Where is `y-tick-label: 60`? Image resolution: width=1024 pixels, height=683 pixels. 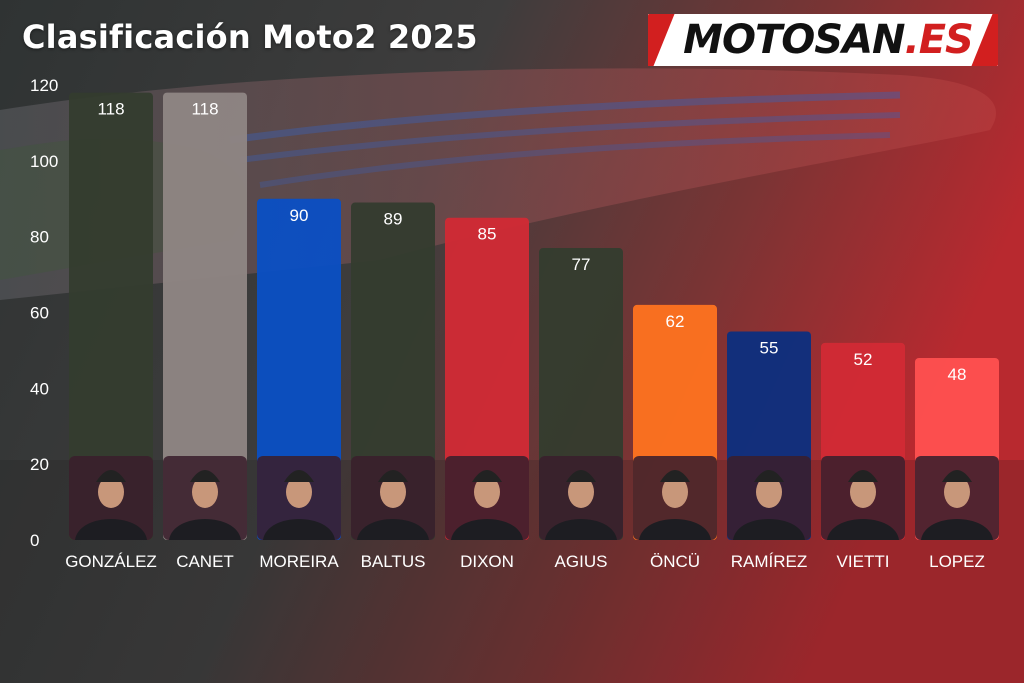
y-tick-label: 60 is located at coordinates (39, 313).